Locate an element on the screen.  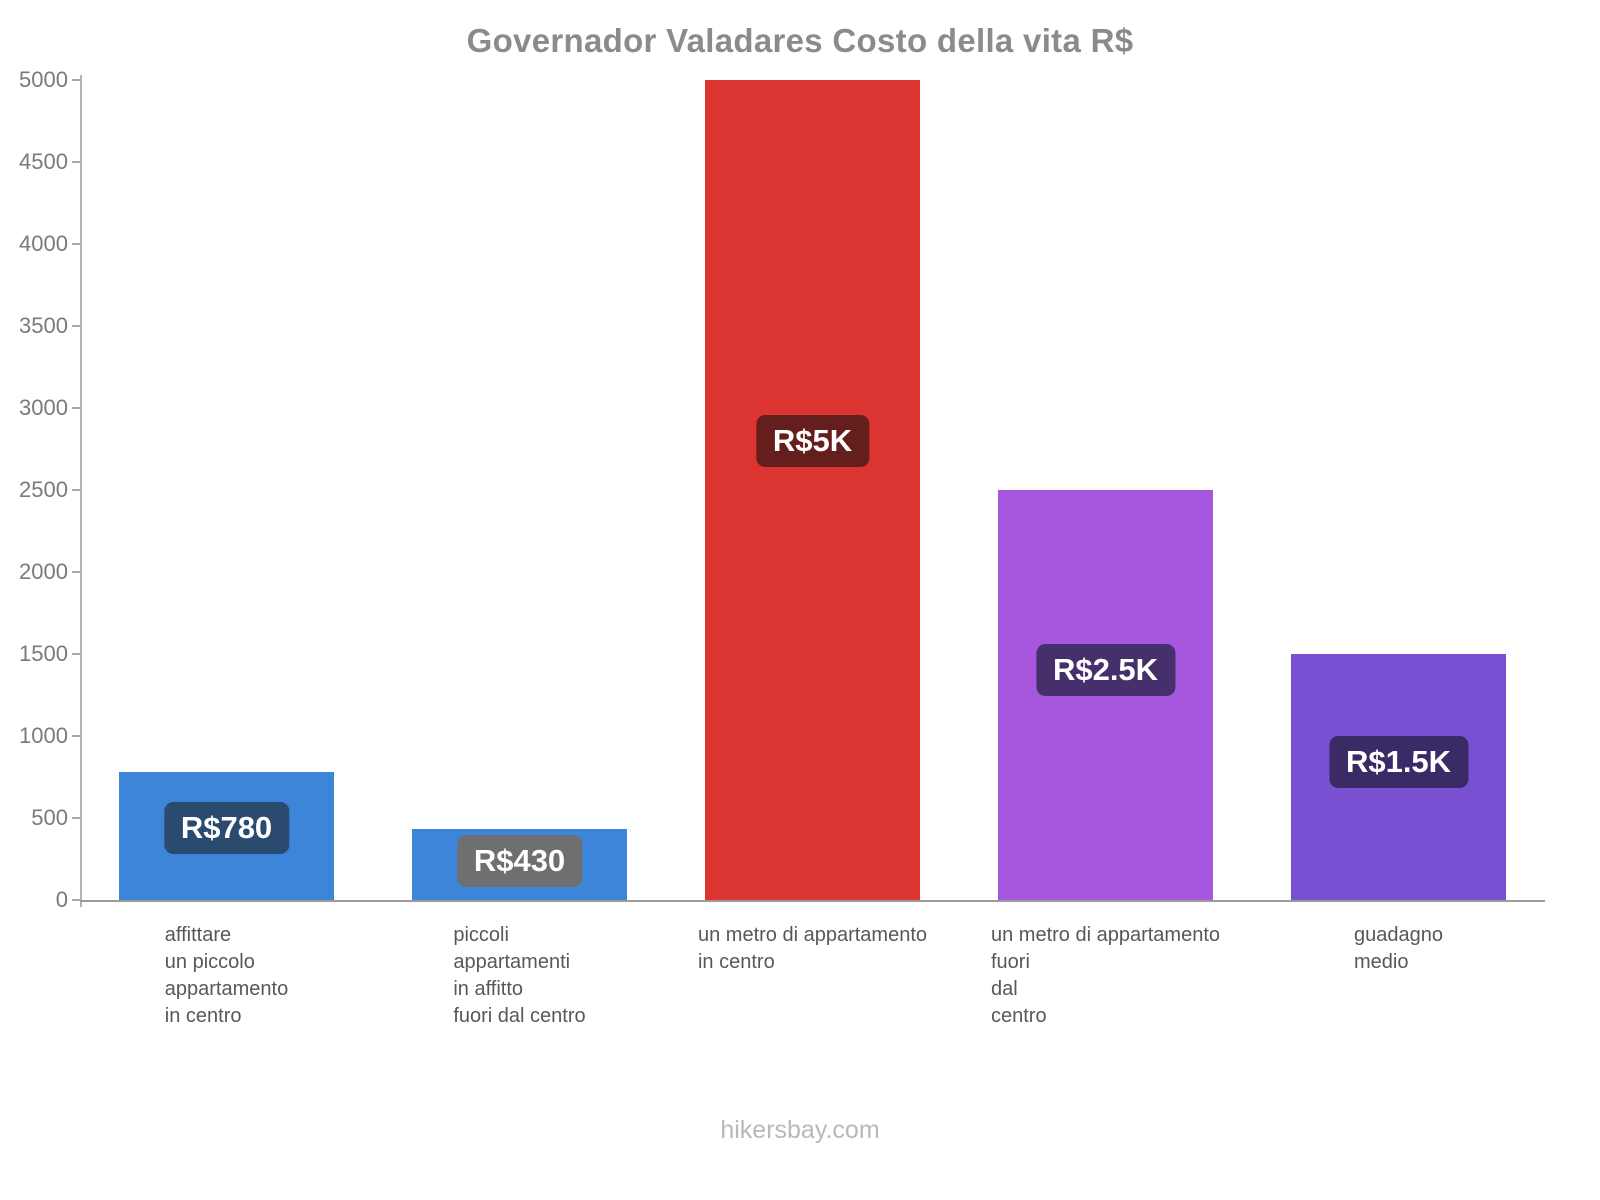
bar is located at coordinates (812, 490).